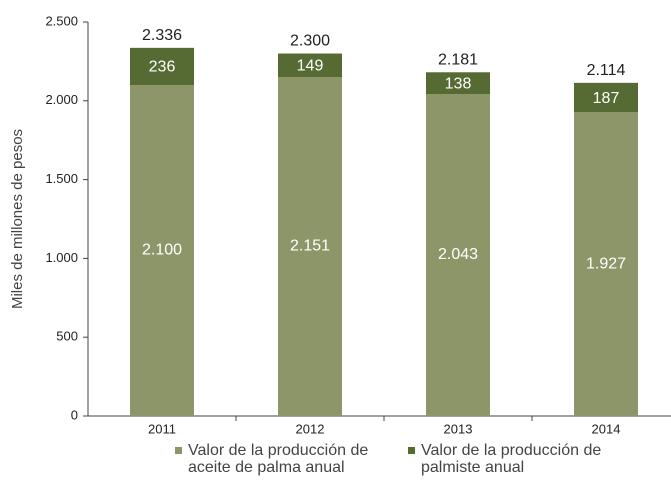 The height and width of the screenshot is (480, 671). What do you see at coordinates (61, 178) in the screenshot?
I see `y-tick-label: 1.500` at bounding box center [61, 178].